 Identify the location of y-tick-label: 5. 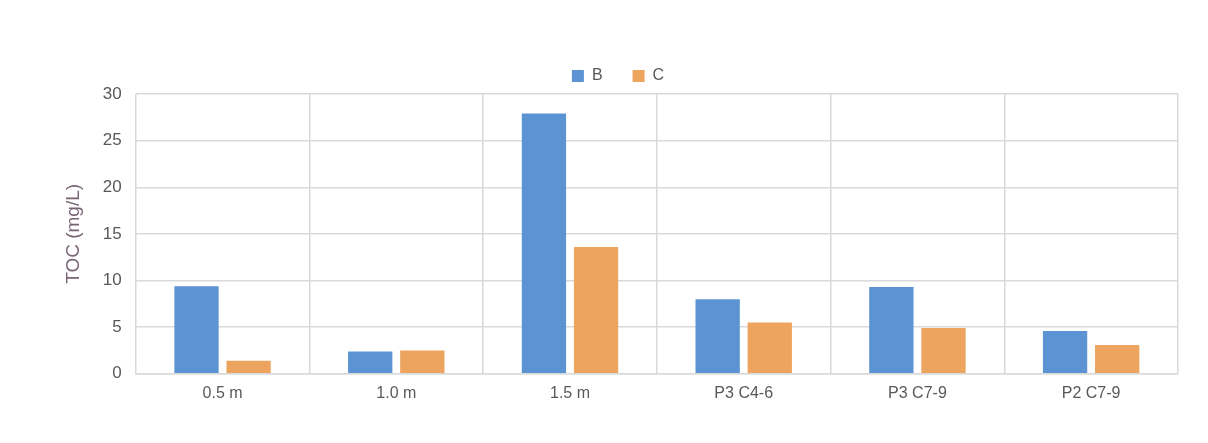
(117, 326).